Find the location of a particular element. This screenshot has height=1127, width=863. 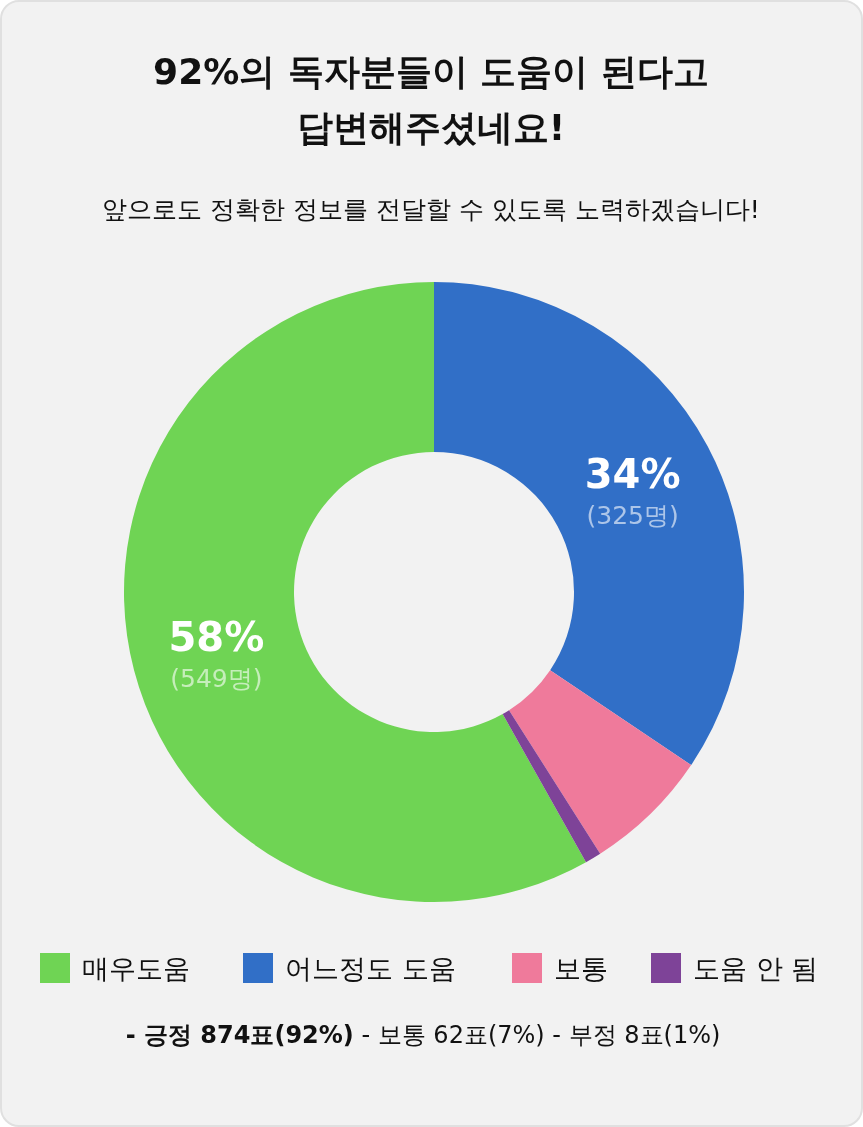

legend-label: 어느정도 도움 is located at coordinates (370, 968).